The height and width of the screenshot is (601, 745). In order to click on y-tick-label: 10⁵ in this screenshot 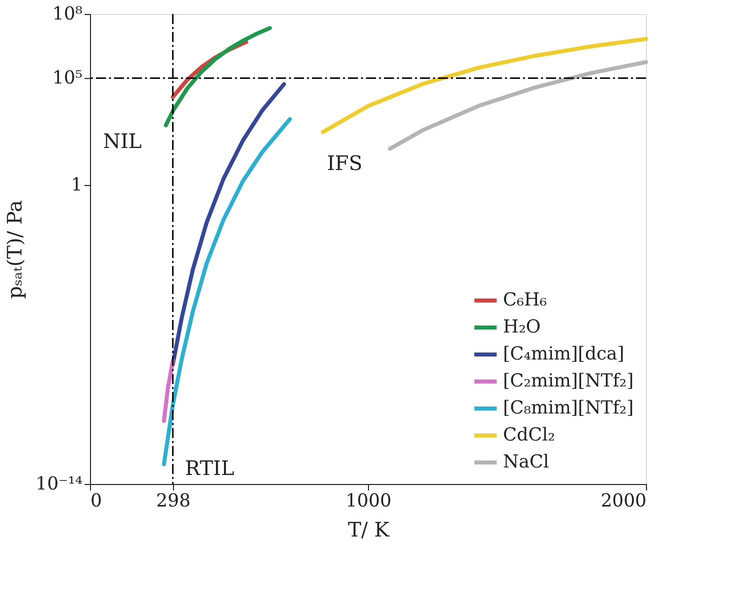, I will do `click(67, 78)`.